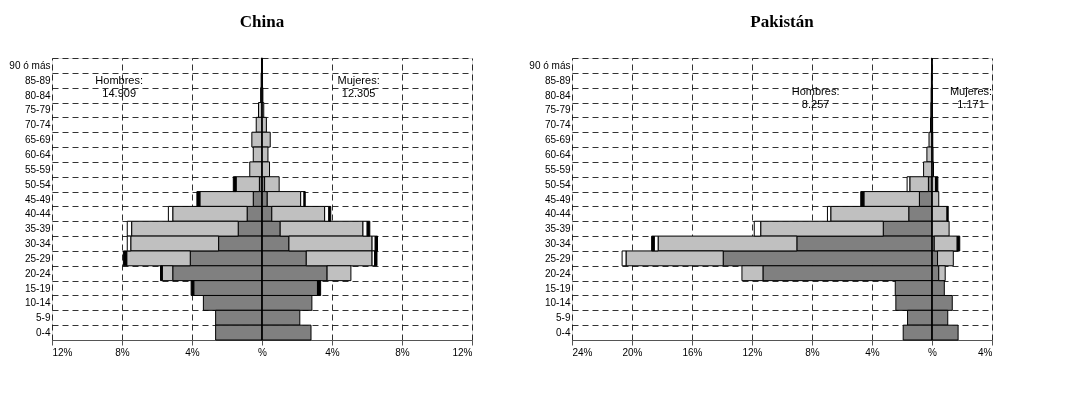  I want to click on annotation: Hombres: 8.257, so click(815, 98).